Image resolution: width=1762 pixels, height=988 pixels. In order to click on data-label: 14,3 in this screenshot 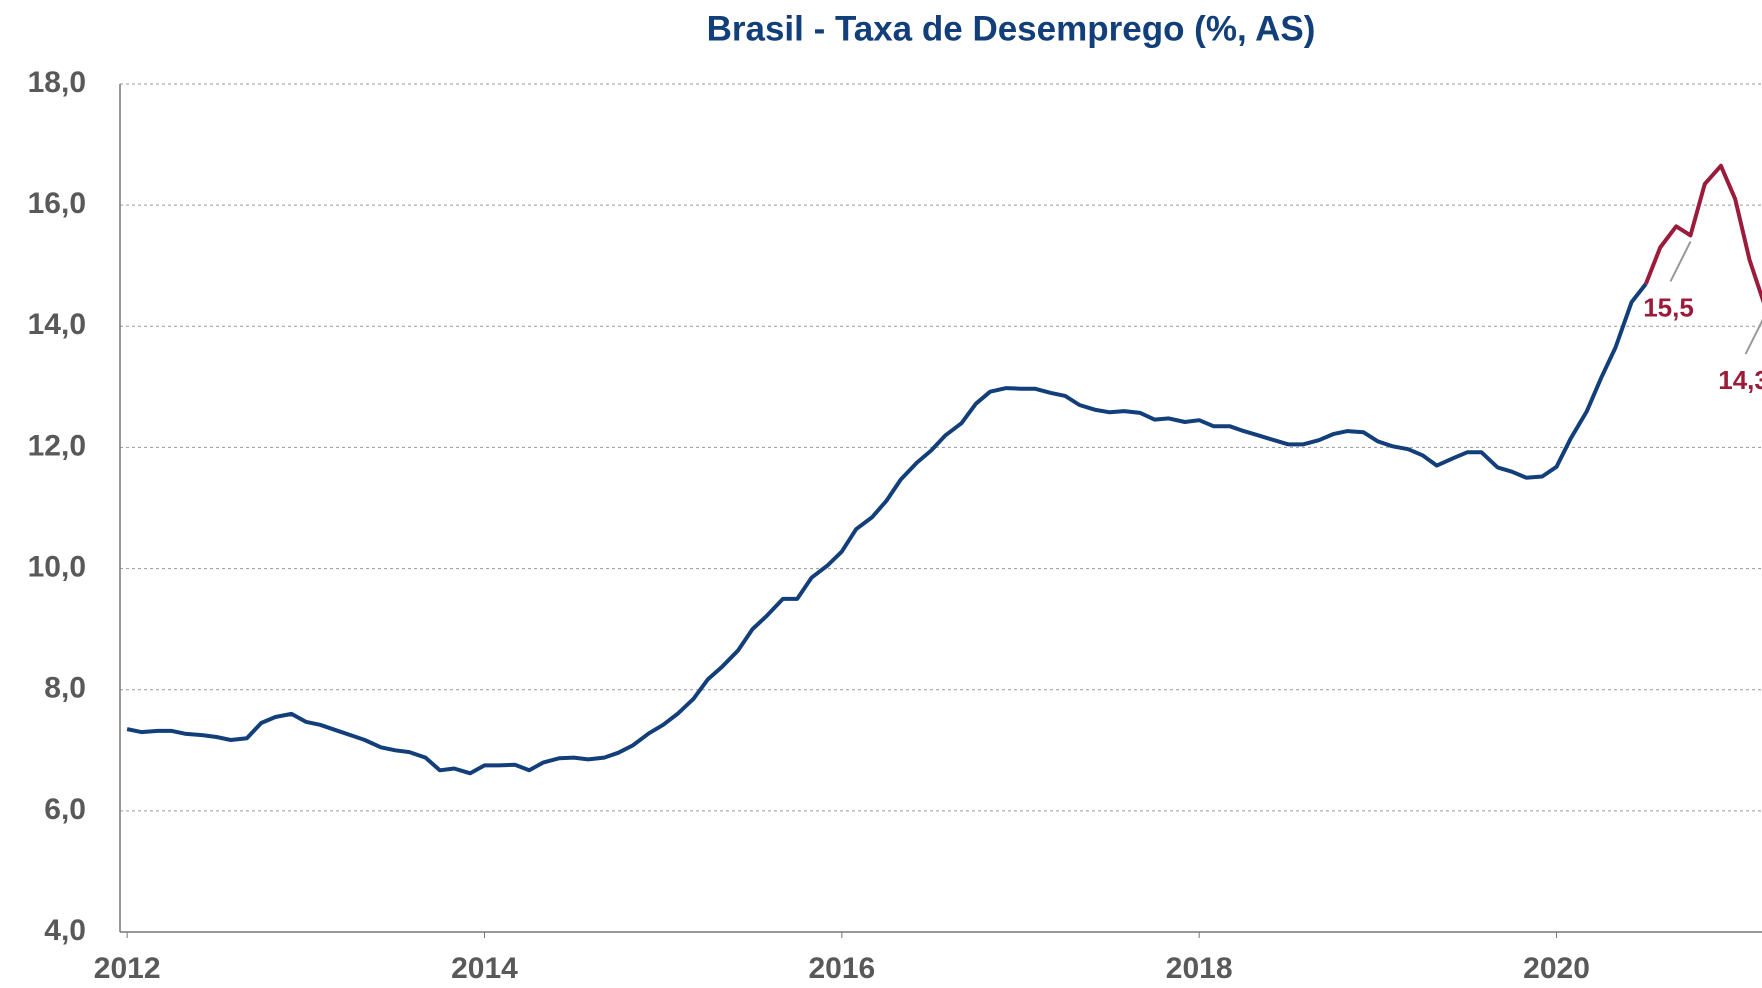, I will do `click(1740, 380)`.